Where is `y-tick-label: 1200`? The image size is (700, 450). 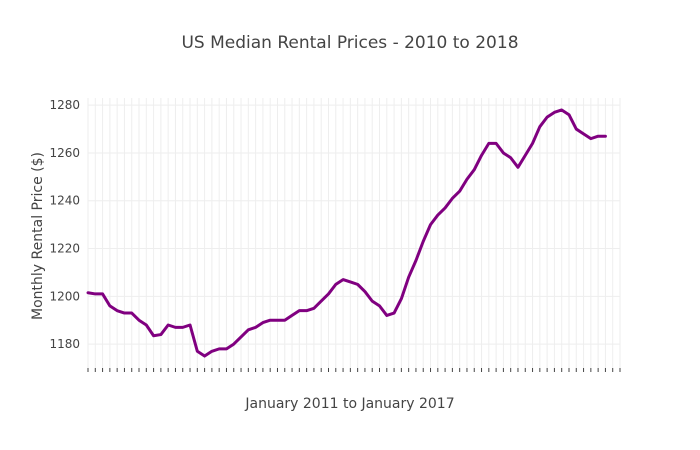 y-tick-label: 1200 is located at coordinates (64, 296).